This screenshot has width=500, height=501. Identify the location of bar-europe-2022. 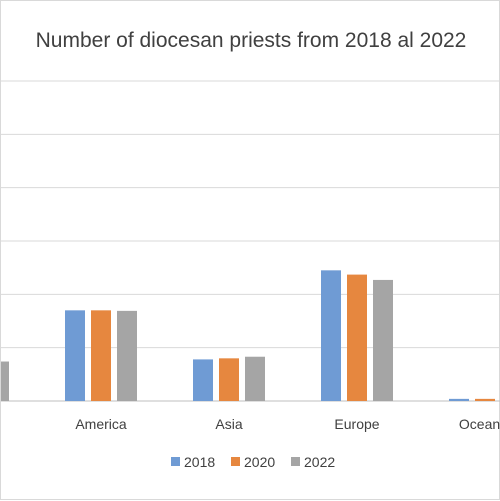
(383, 340).